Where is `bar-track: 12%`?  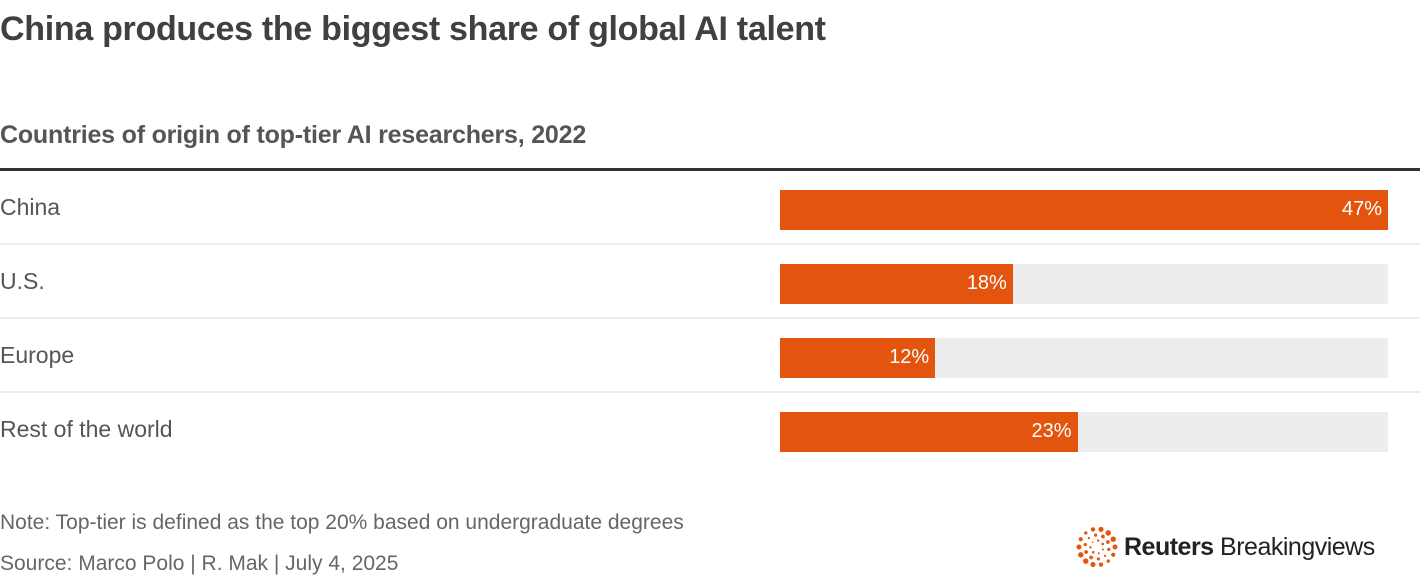 bar-track: 12% is located at coordinates (1084, 358).